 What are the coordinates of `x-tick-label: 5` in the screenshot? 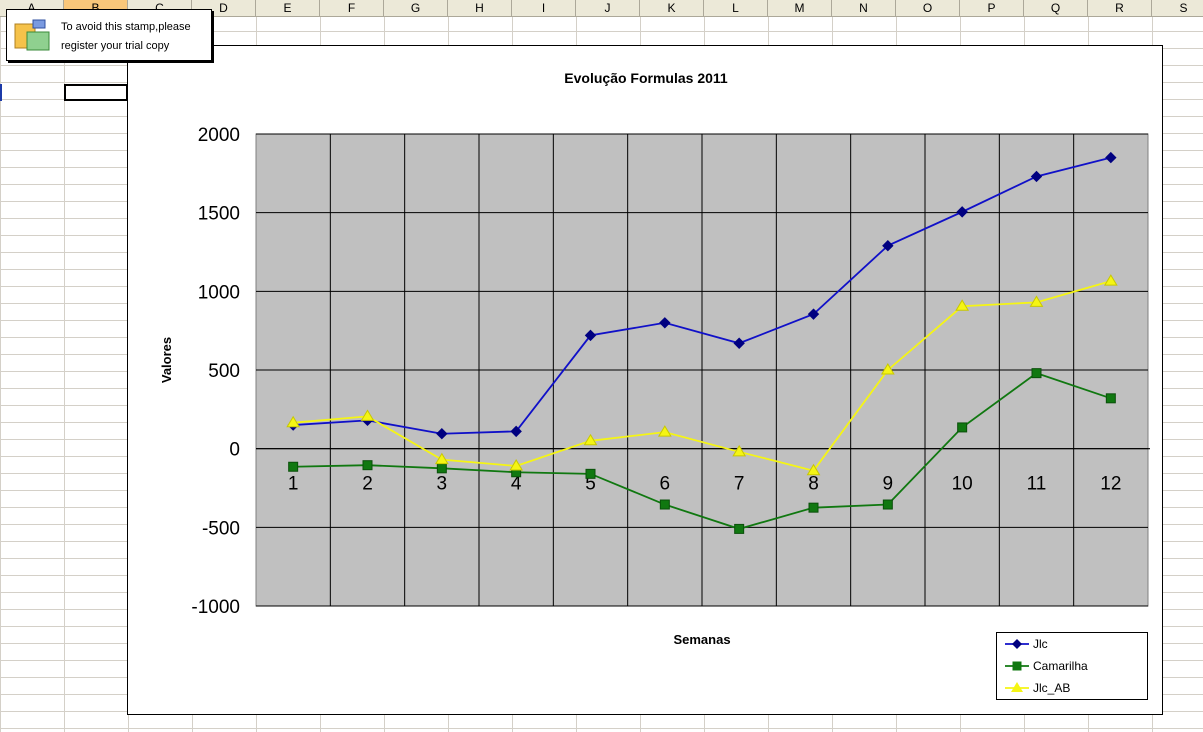 It's located at (590, 484).